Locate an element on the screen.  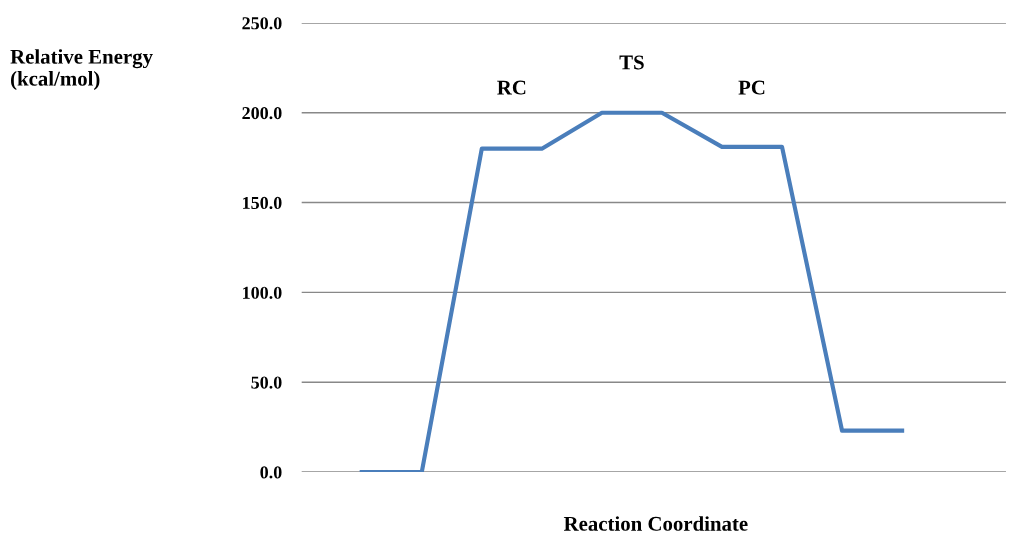
y-tick-label: 200.0 is located at coordinates (262, 113).